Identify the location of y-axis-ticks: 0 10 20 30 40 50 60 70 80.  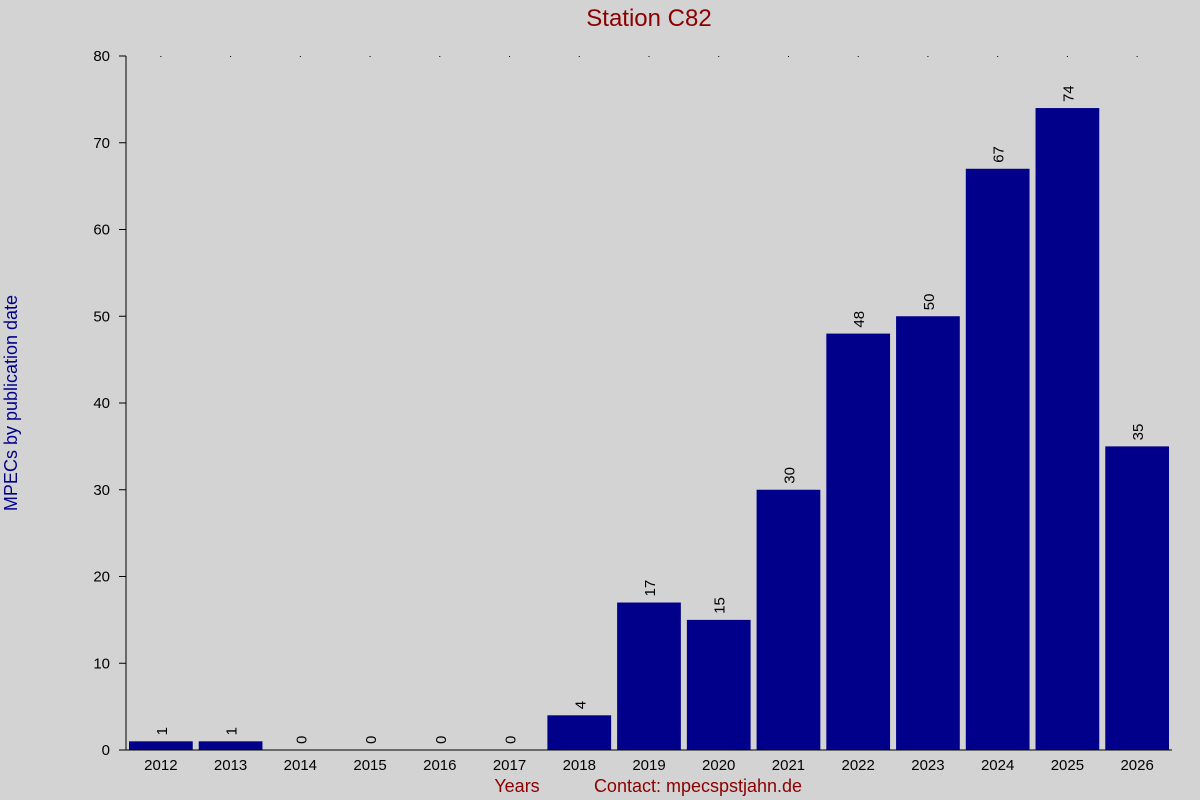
(109, 403).